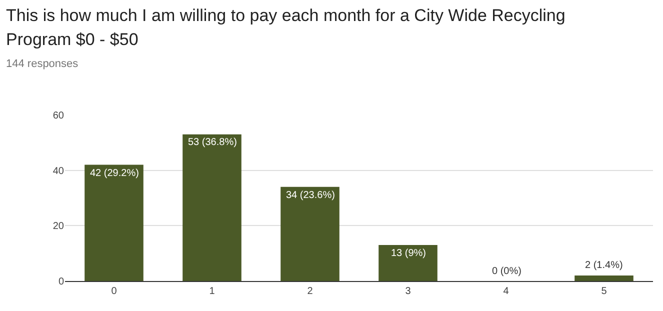  What do you see at coordinates (604, 291) in the screenshot?
I see `x-tick-label: 5` at bounding box center [604, 291].